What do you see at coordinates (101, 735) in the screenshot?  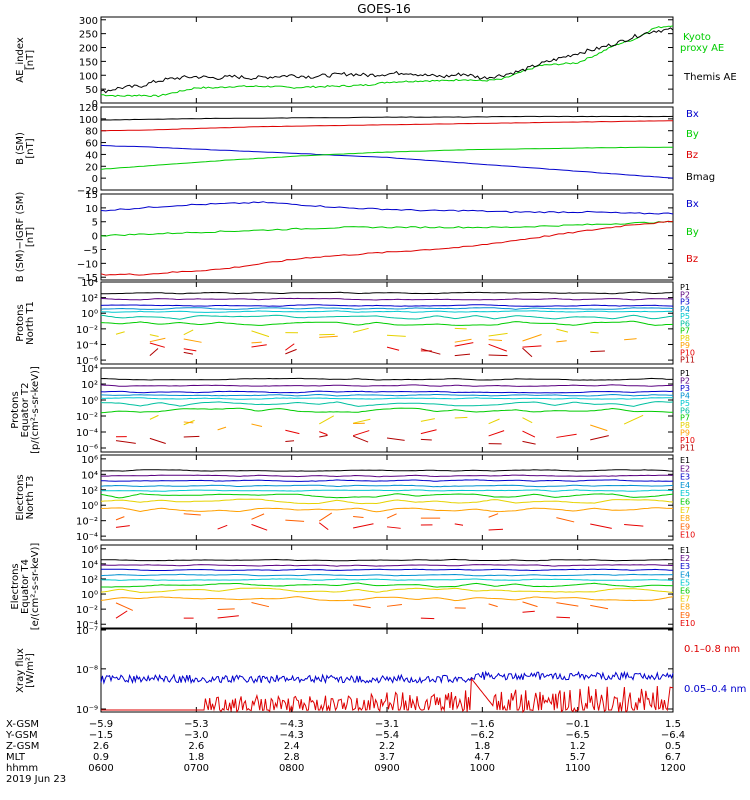 I see `x-cell-ygsm: −1.5` at bounding box center [101, 735].